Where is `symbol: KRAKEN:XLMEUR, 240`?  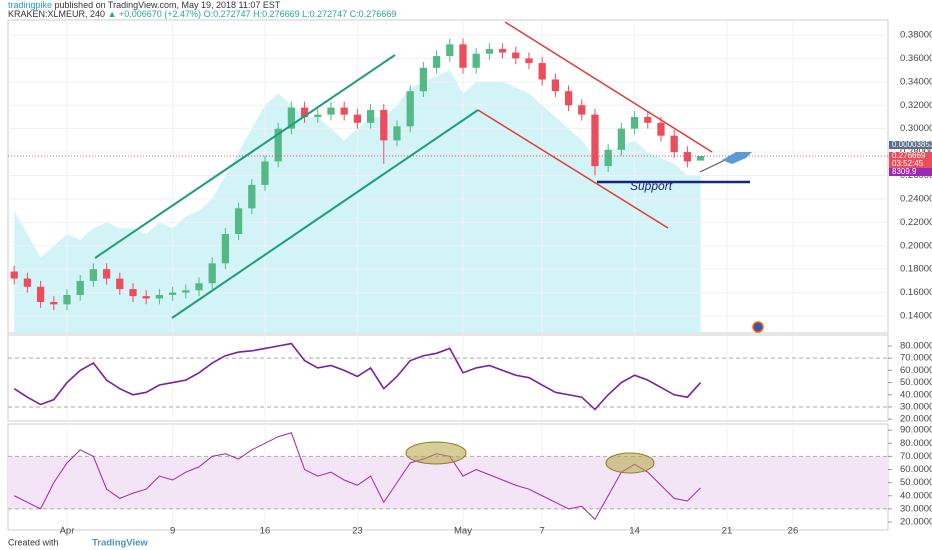 symbol: KRAKEN:XLMEUR, 240 is located at coordinates (56, 14).